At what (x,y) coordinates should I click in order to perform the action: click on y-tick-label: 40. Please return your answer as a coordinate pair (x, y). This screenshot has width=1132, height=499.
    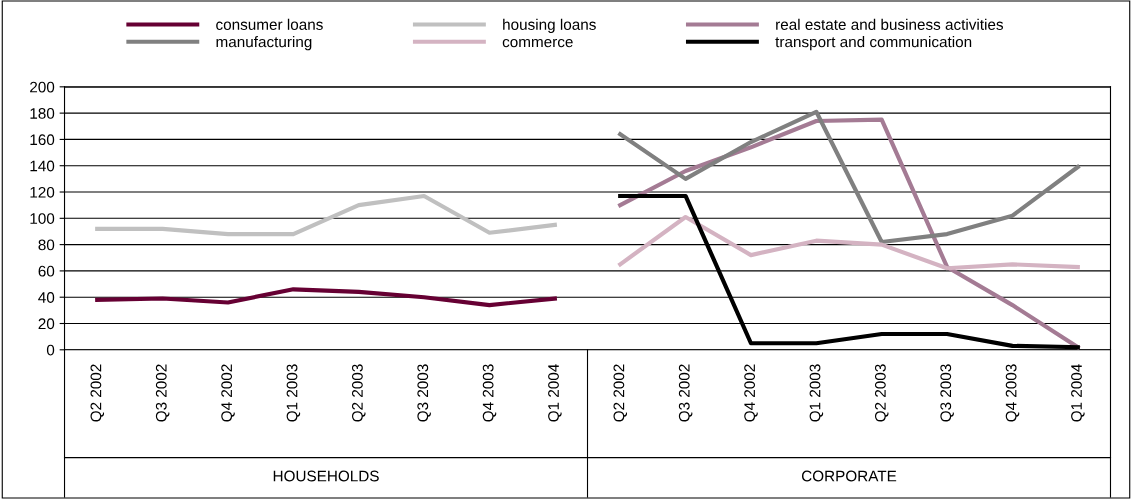
    Looking at the image, I should click on (46, 297).